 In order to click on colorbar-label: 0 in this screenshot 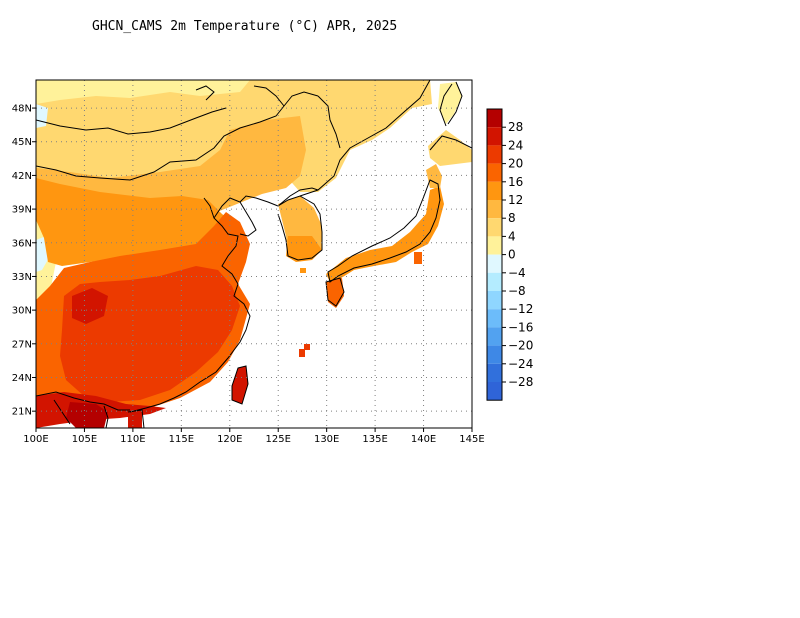, I will do `click(512, 255)`.